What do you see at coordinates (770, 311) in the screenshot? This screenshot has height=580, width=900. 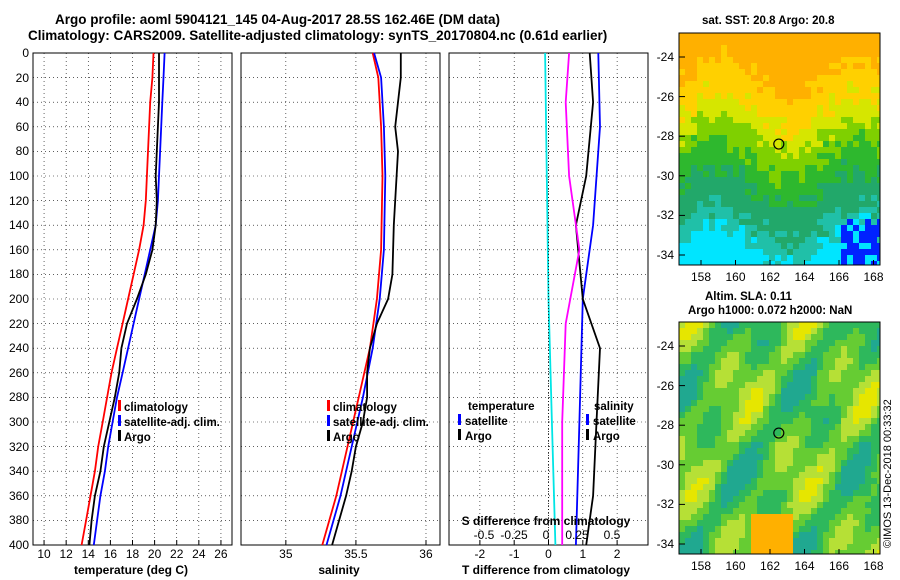 I see `sla-map-title-2: Argo h1000: 0.072 h2000: NaN` at bounding box center [770, 311].